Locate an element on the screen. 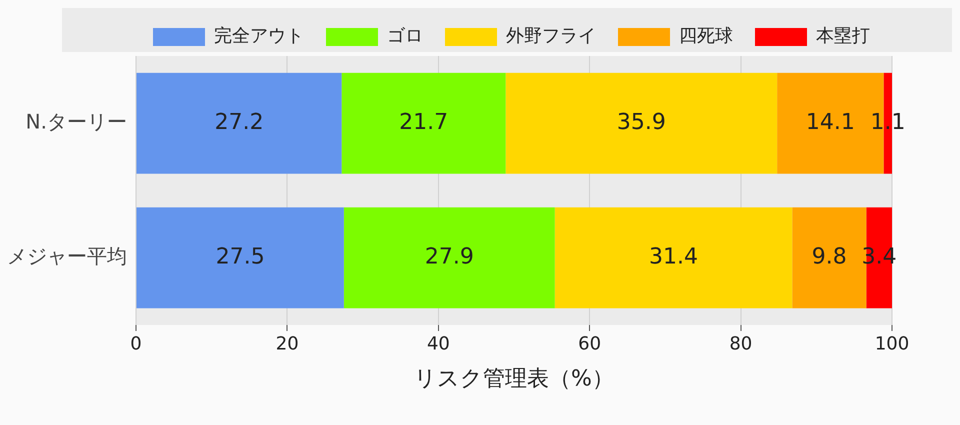 The width and height of the screenshot is (960, 425). legend-label: 四死球 is located at coordinates (706, 36).